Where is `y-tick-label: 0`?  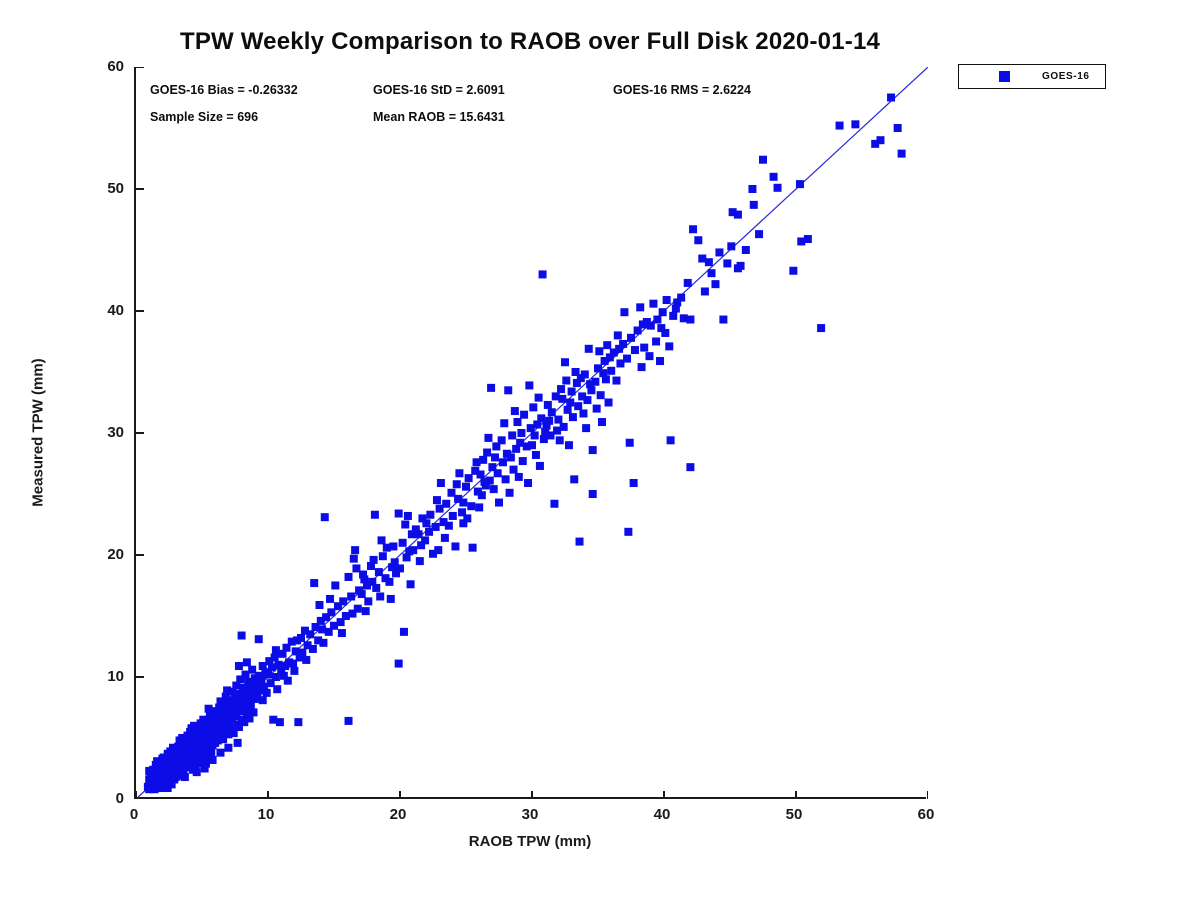
y-tick-label: 0 is located at coordinates (119, 798).